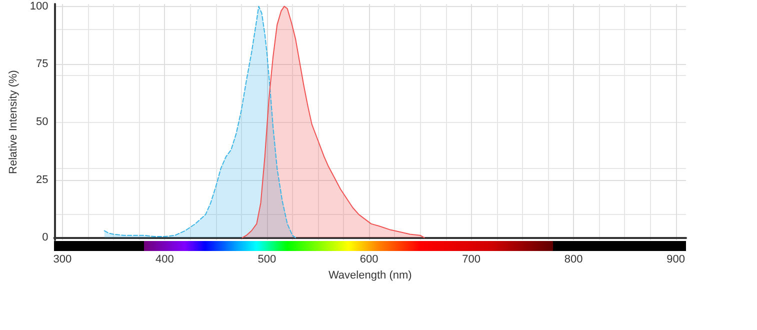 The image size is (757, 330). Describe the element at coordinates (42, 64) in the screenshot. I see `y-tick-label: 75` at that location.